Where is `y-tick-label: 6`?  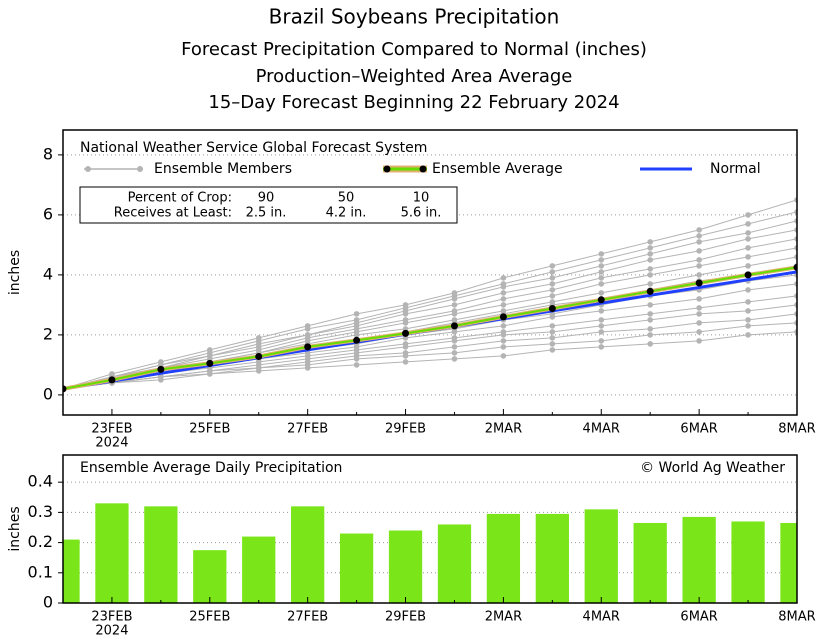
y-tick-label: 6 is located at coordinates (48, 213).